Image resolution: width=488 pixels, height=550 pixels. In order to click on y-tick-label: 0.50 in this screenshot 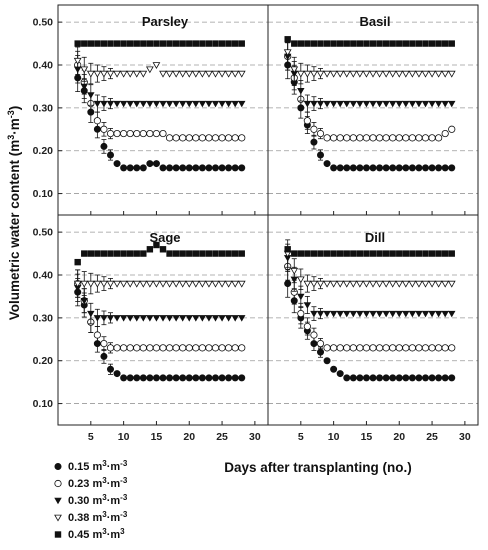, I will do `click(43, 233)`.